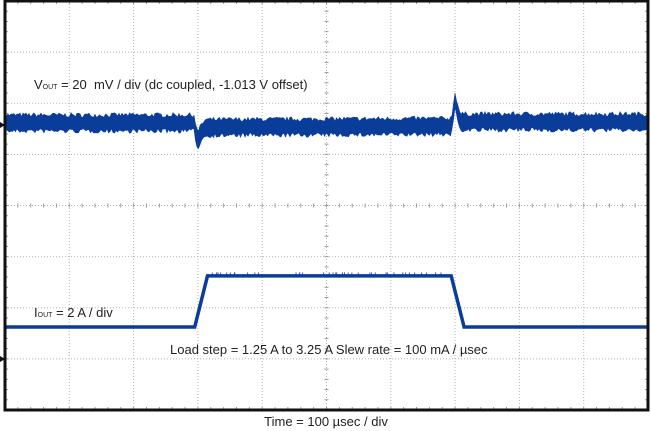 The height and width of the screenshot is (431, 651). Describe the element at coordinates (2, 125) in the screenshot. I see `vout-ground-marker` at that location.